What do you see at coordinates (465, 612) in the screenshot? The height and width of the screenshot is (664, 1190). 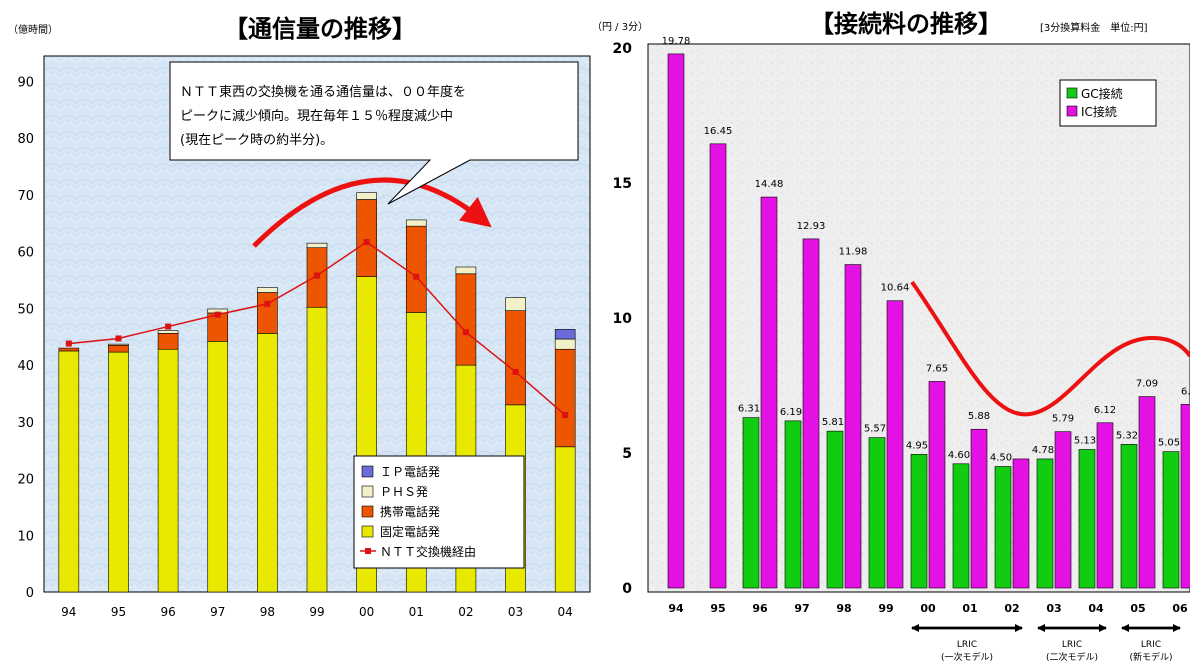 I see `left-x-tick-label: 02` at bounding box center [465, 612].